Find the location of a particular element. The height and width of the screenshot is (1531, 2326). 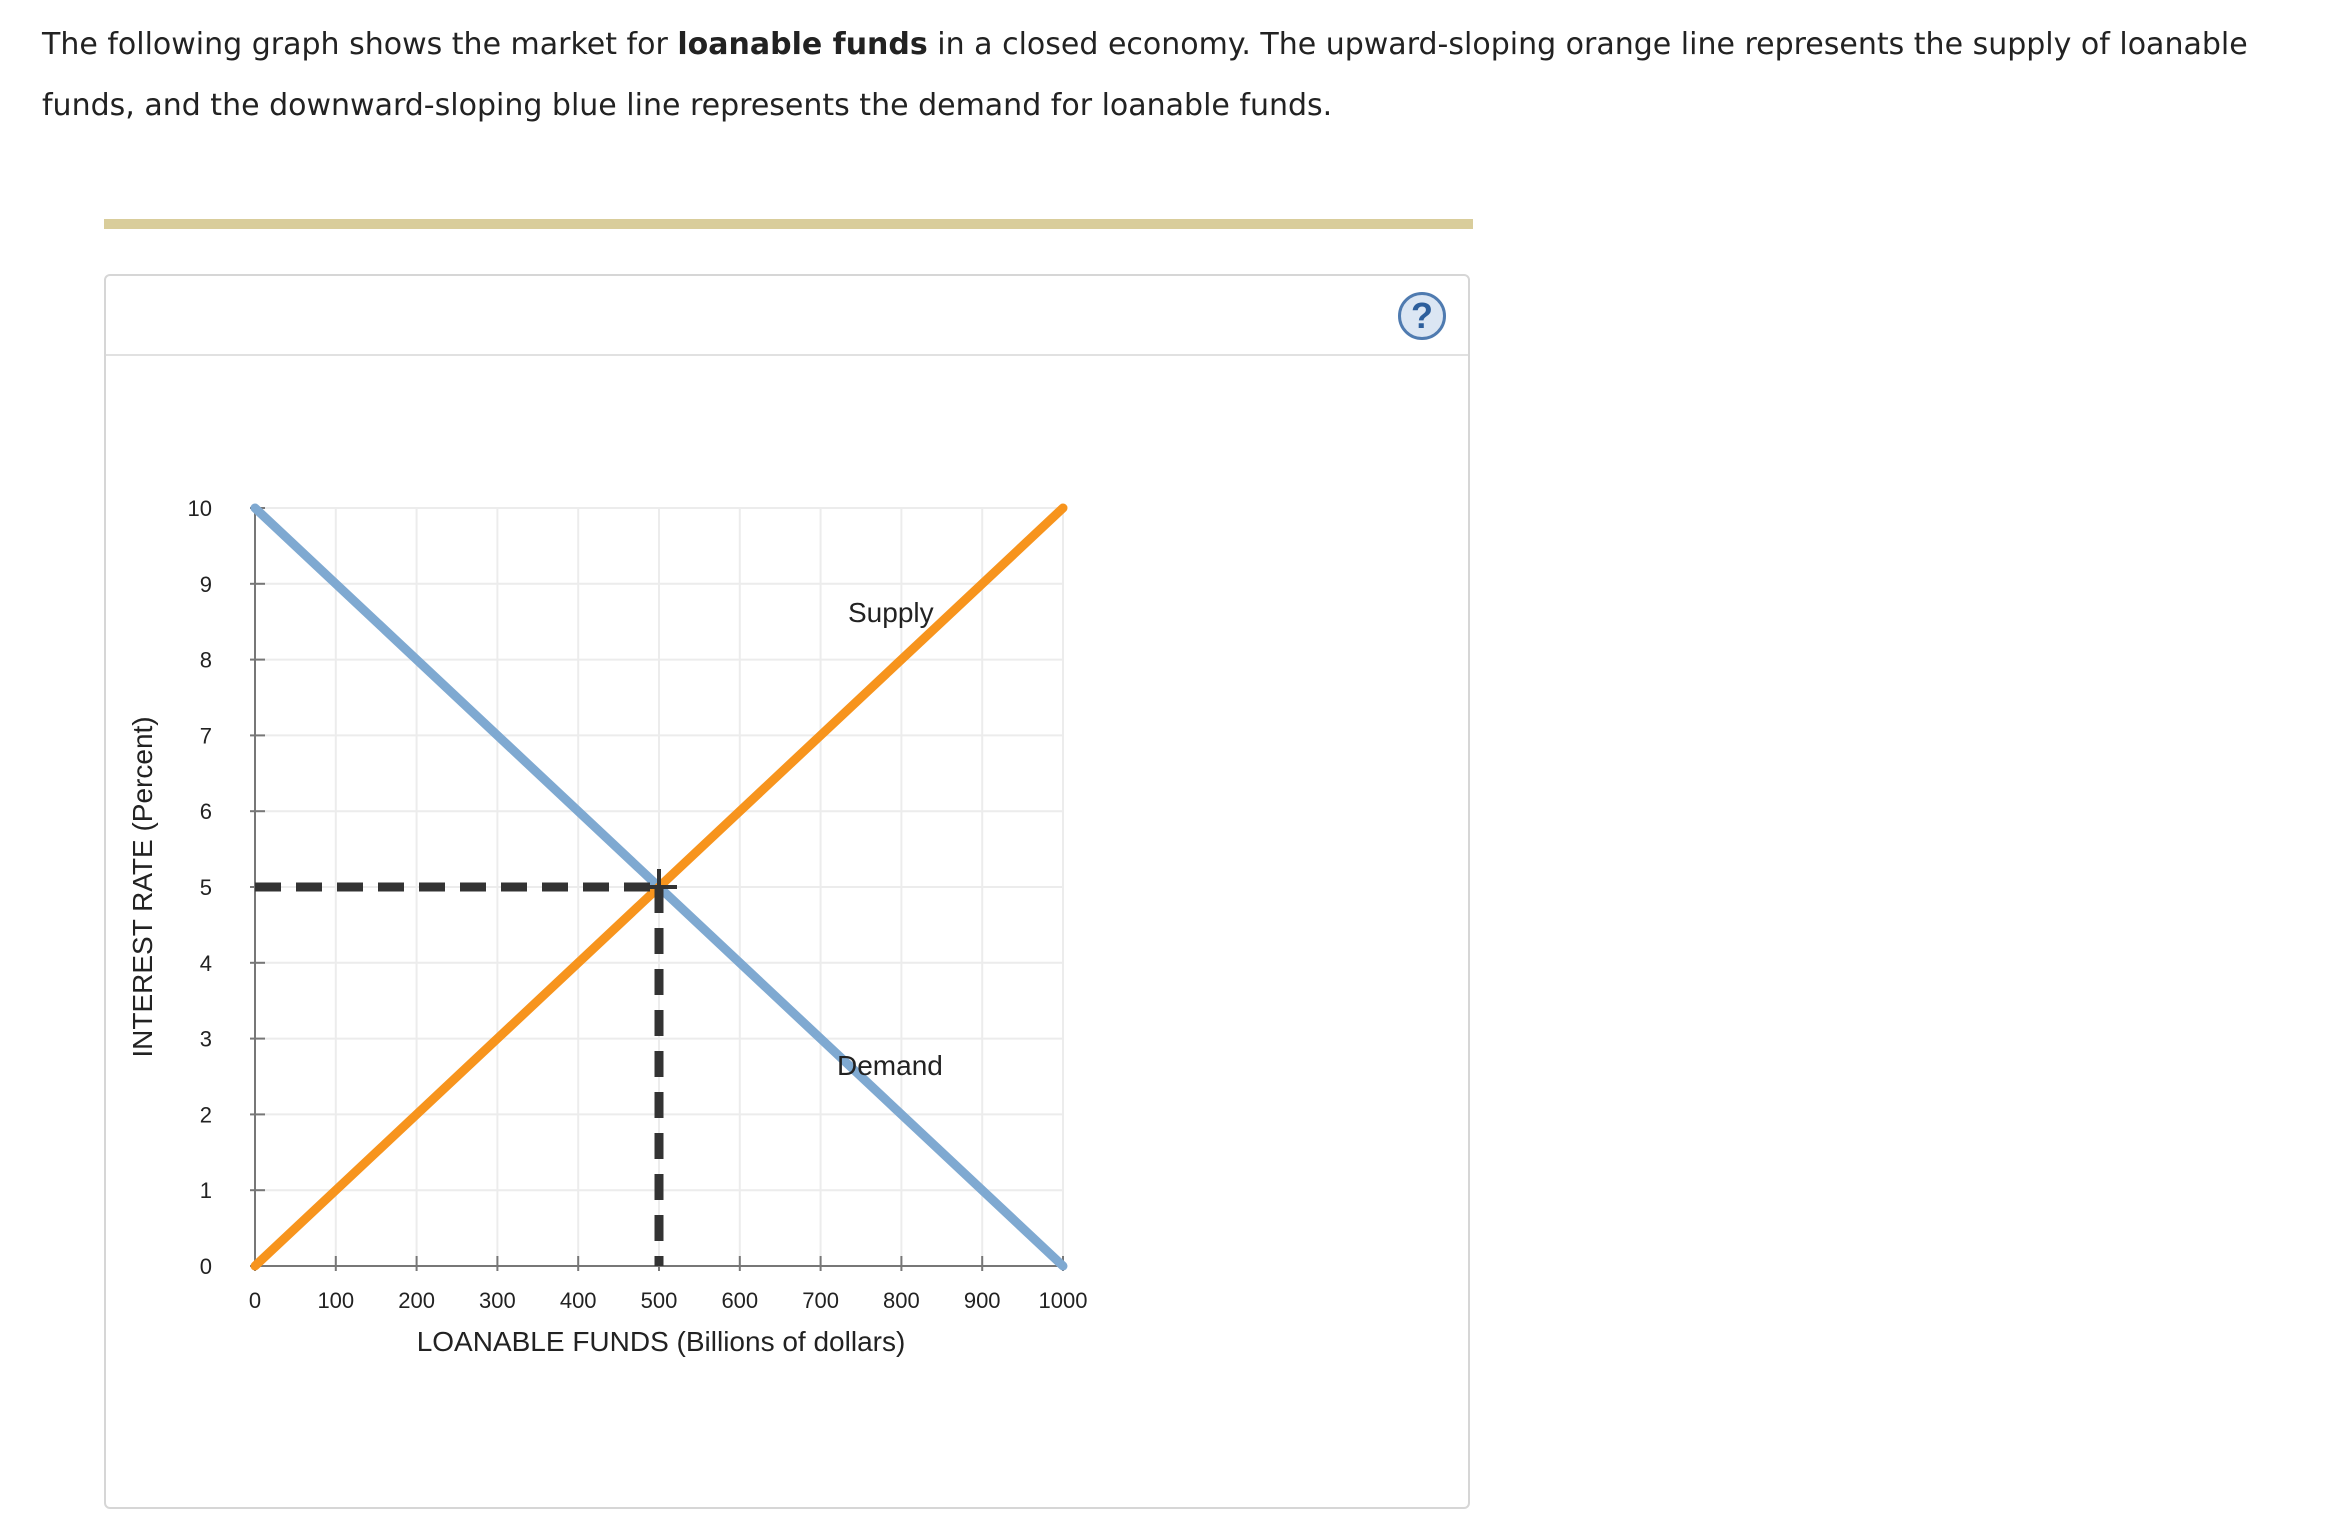

y-axis-title: INTEREST RATE (Percent) is located at coordinates (142, 886).